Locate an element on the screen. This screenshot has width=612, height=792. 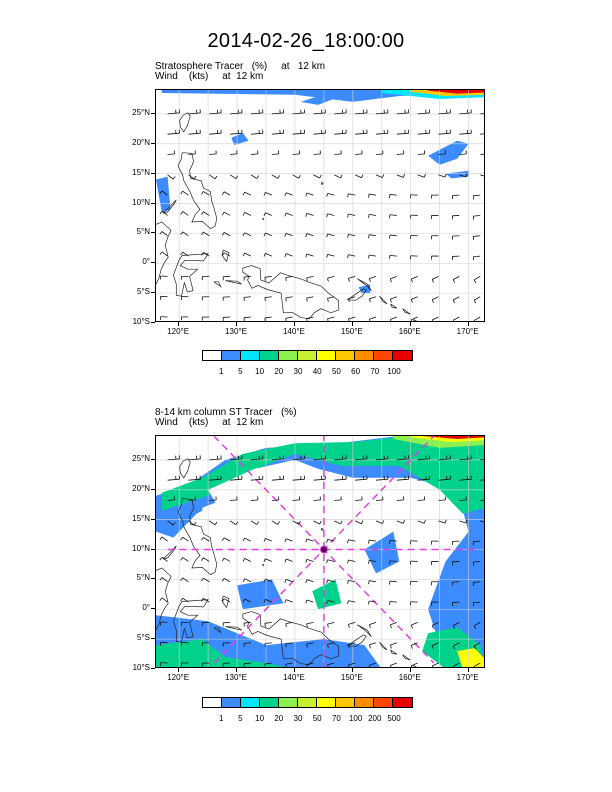
lon-label-0: 120°E is located at coordinates (178, 677).